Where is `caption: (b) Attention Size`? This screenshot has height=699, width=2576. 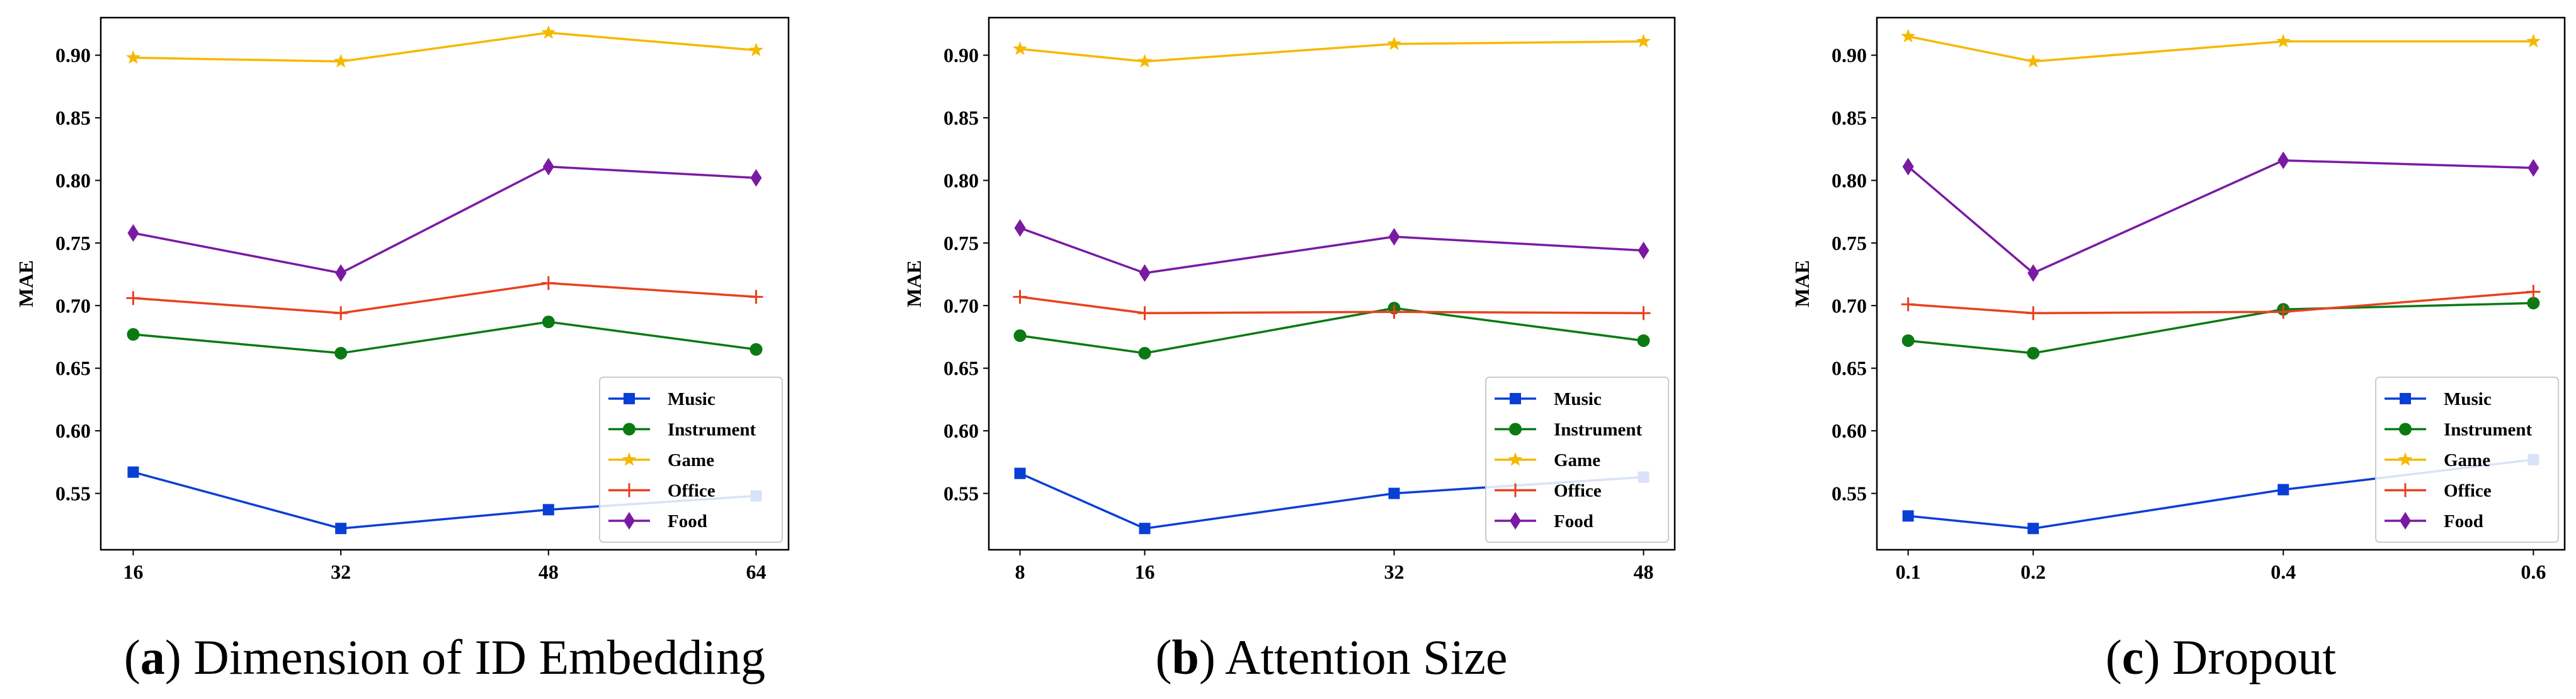 caption: (b) Attention Size is located at coordinates (1332, 657).